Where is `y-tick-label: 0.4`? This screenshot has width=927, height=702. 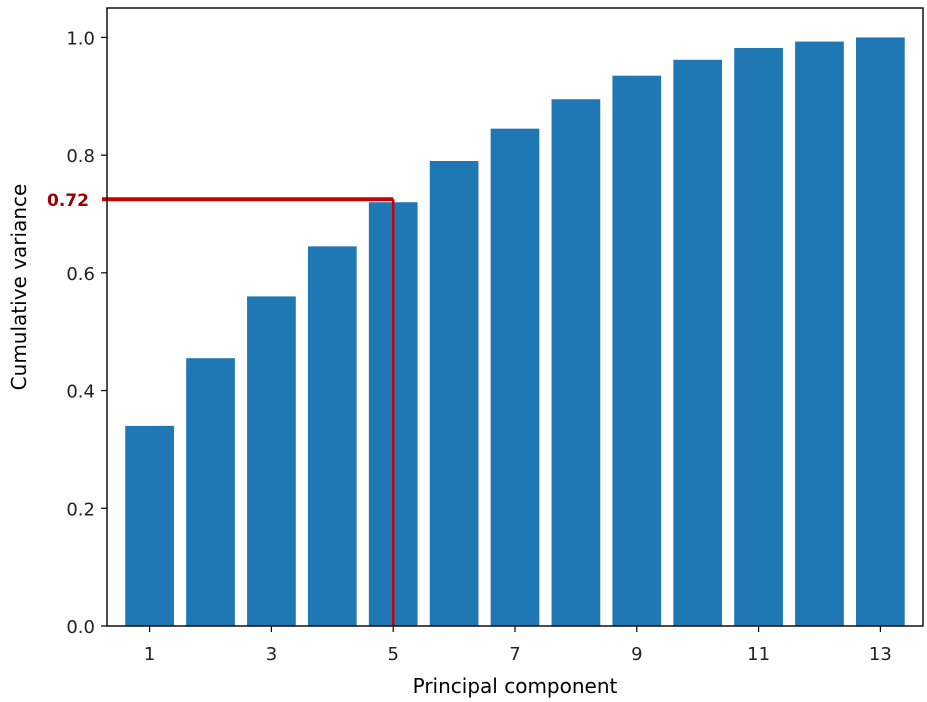 y-tick-label: 0.4 is located at coordinates (80, 392).